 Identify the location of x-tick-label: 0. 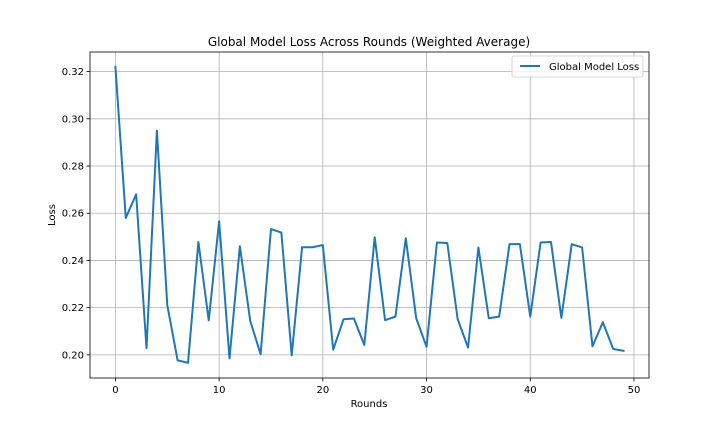
(115, 390).